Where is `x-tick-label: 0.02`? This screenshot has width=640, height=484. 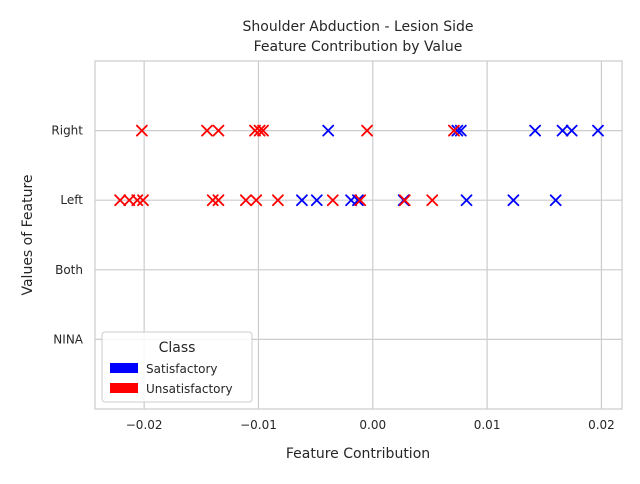 x-tick-label: 0.02 is located at coordinates (601, 425).